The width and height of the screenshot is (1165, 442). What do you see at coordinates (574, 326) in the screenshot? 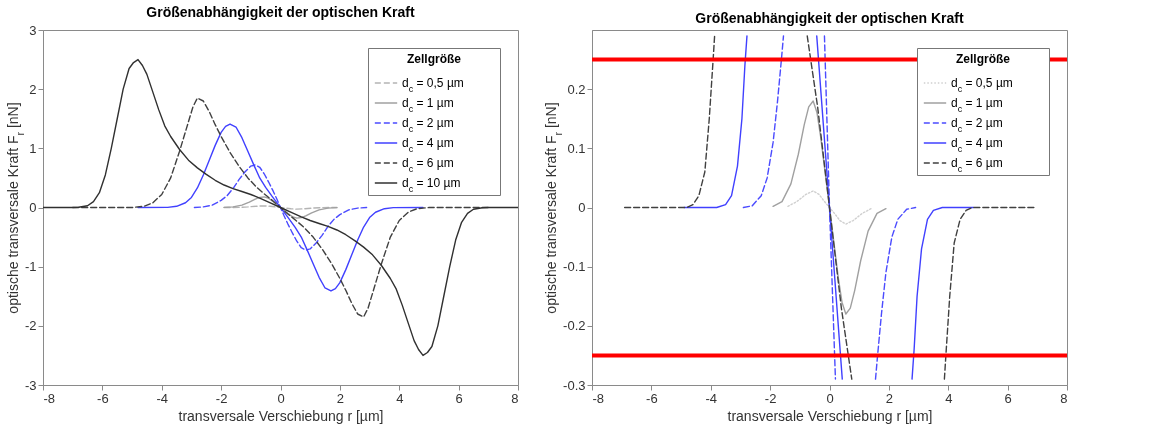
I see `y-tick-label: -0.2` at bounding box center [574, 326].